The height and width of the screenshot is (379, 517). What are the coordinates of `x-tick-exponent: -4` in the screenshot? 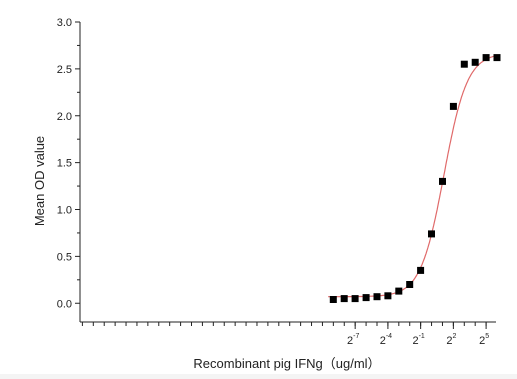 It's located at (389, 336).